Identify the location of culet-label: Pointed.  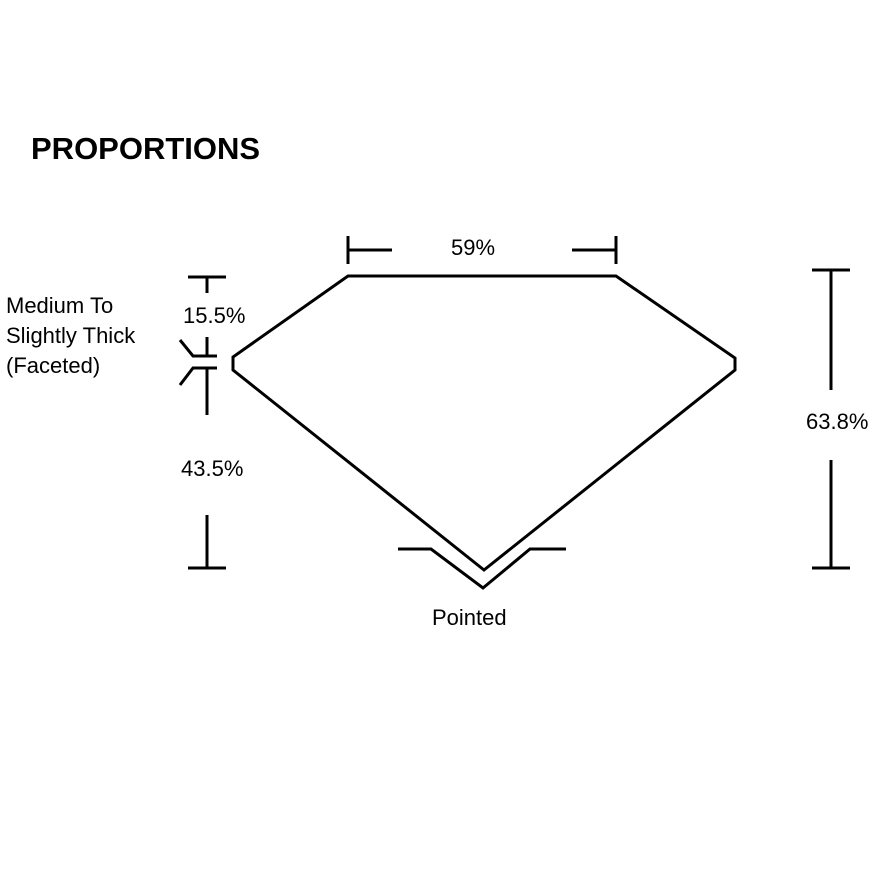
(469, 617).